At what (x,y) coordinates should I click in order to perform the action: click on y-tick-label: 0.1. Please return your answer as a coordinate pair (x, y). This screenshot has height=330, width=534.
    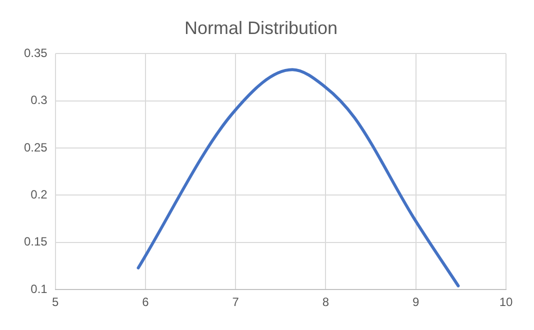
    Looking at the image, I should click on (39, 289).